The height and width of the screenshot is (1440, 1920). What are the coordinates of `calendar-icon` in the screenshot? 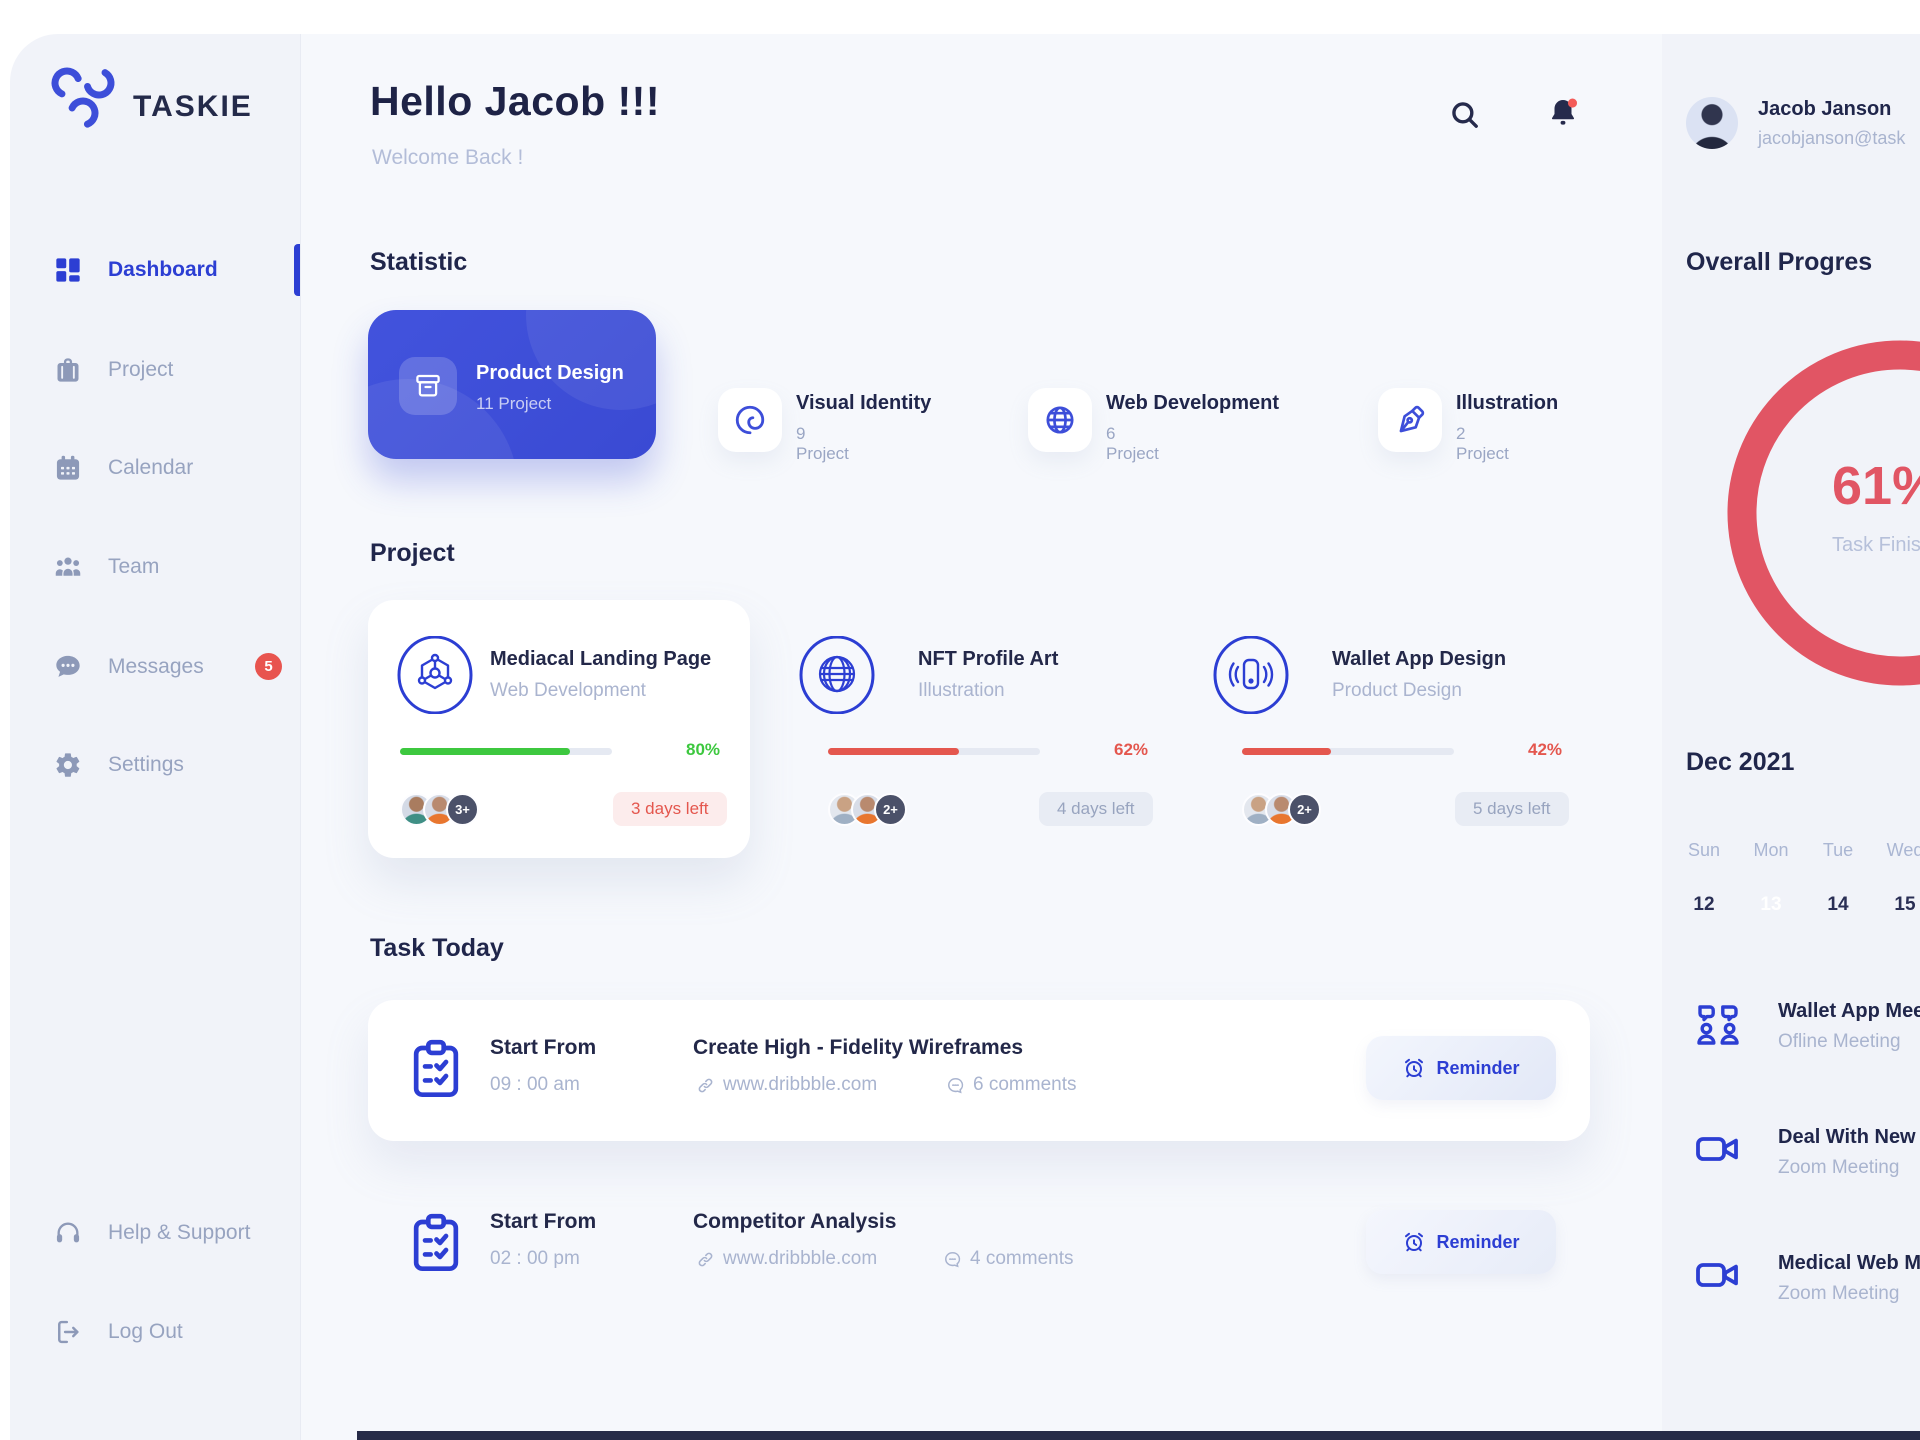 It's located at (68, 468).